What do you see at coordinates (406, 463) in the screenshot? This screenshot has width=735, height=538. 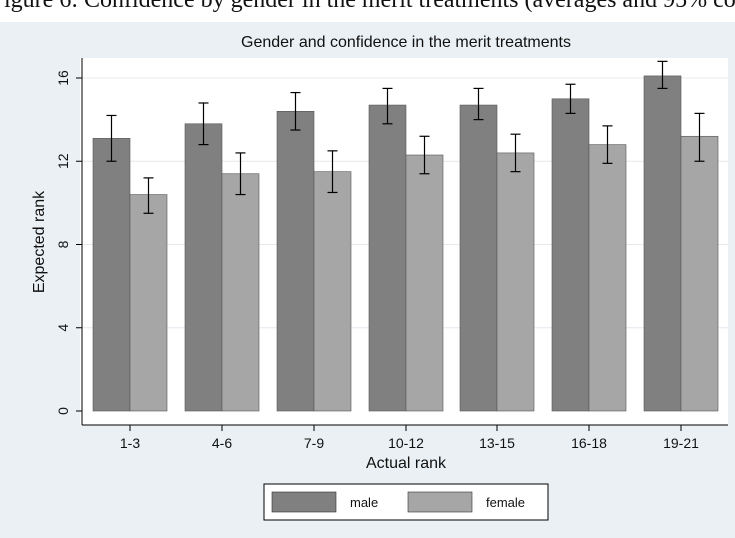 I see `x-axis-label: Actual rank` at bounding box center [406, 463].